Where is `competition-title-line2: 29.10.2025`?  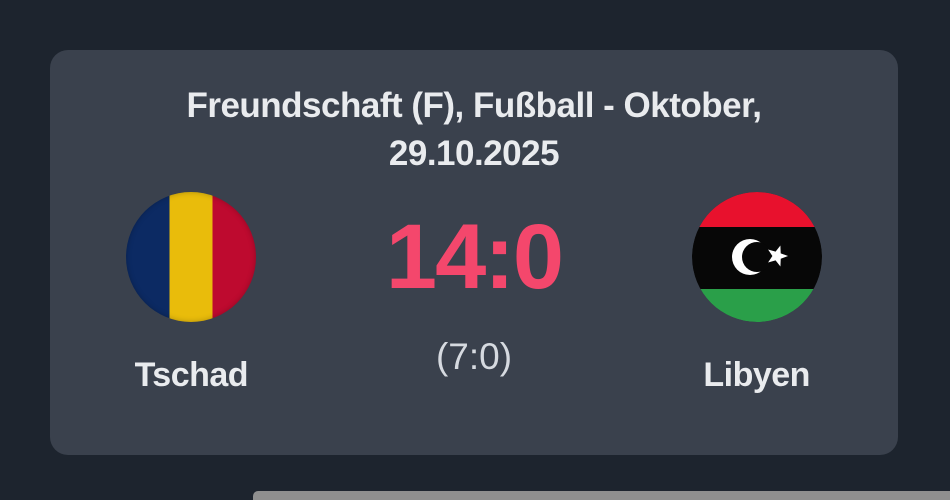 competition-title-line2: 29.10.2025 is located at coordinates (474, 153).